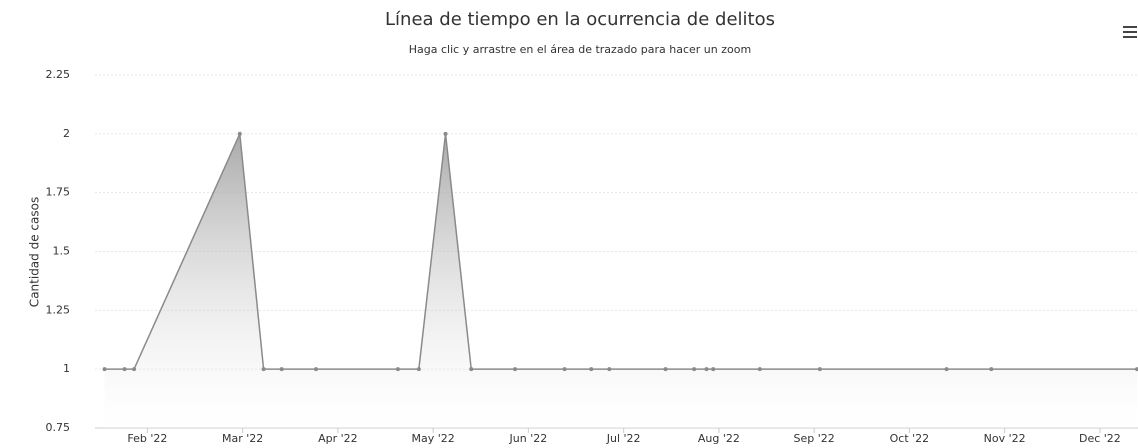  Describe the element at coordinates (62, 251) in the screenshot. I see `y-tick-label: 1.5` at that location.